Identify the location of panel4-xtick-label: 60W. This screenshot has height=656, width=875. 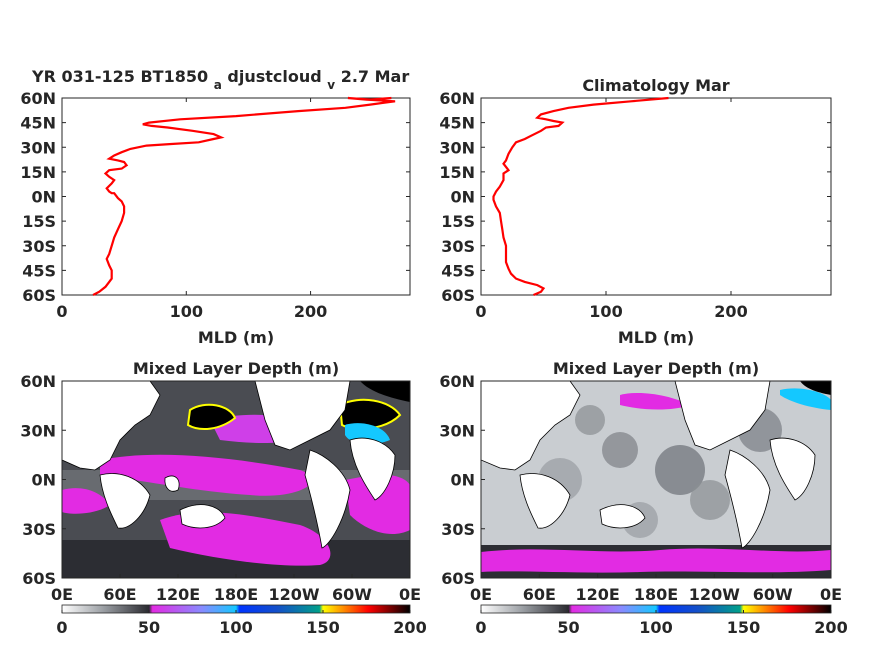
(773, 594).